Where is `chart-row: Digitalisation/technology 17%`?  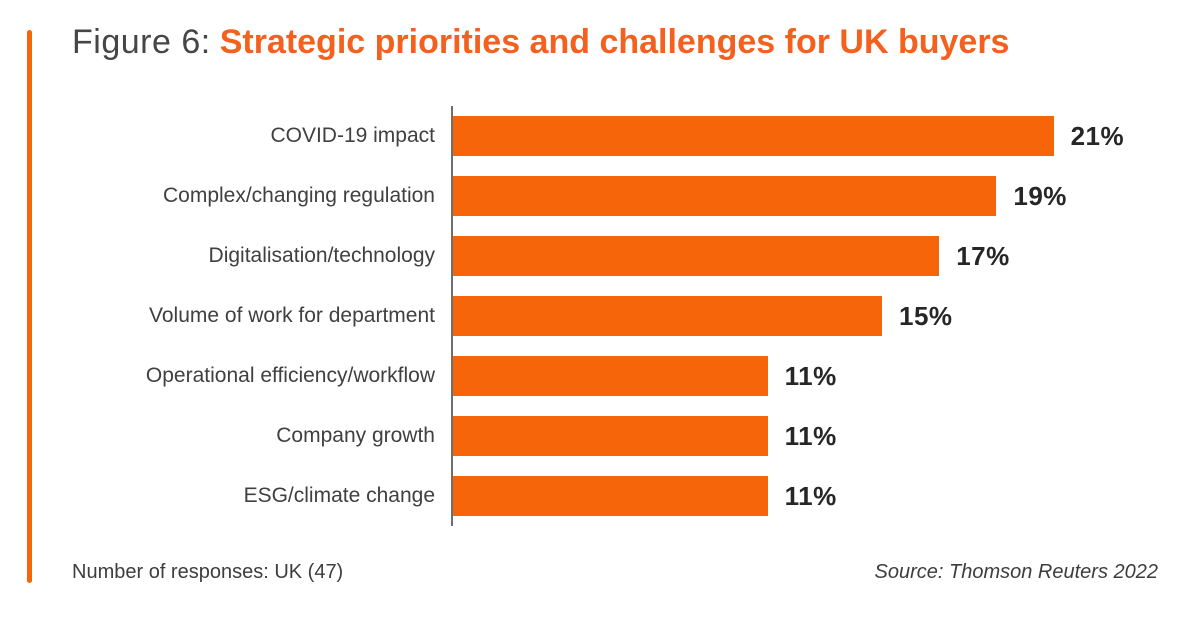 chart-row: Digitalisation/technology 17% is located at coordinates (600, 256).